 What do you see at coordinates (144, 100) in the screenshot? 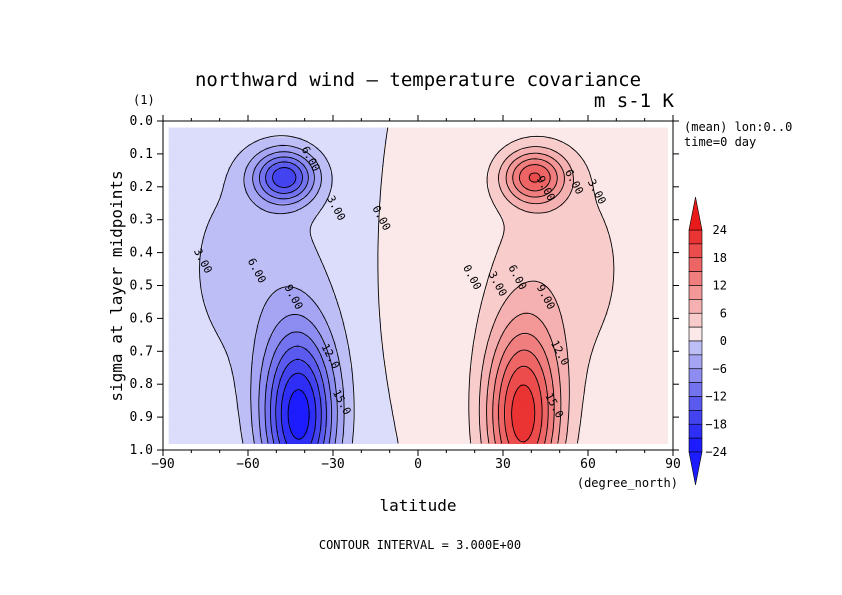
I see `y-unit-note: (1)` at bounding box center [144, 100].